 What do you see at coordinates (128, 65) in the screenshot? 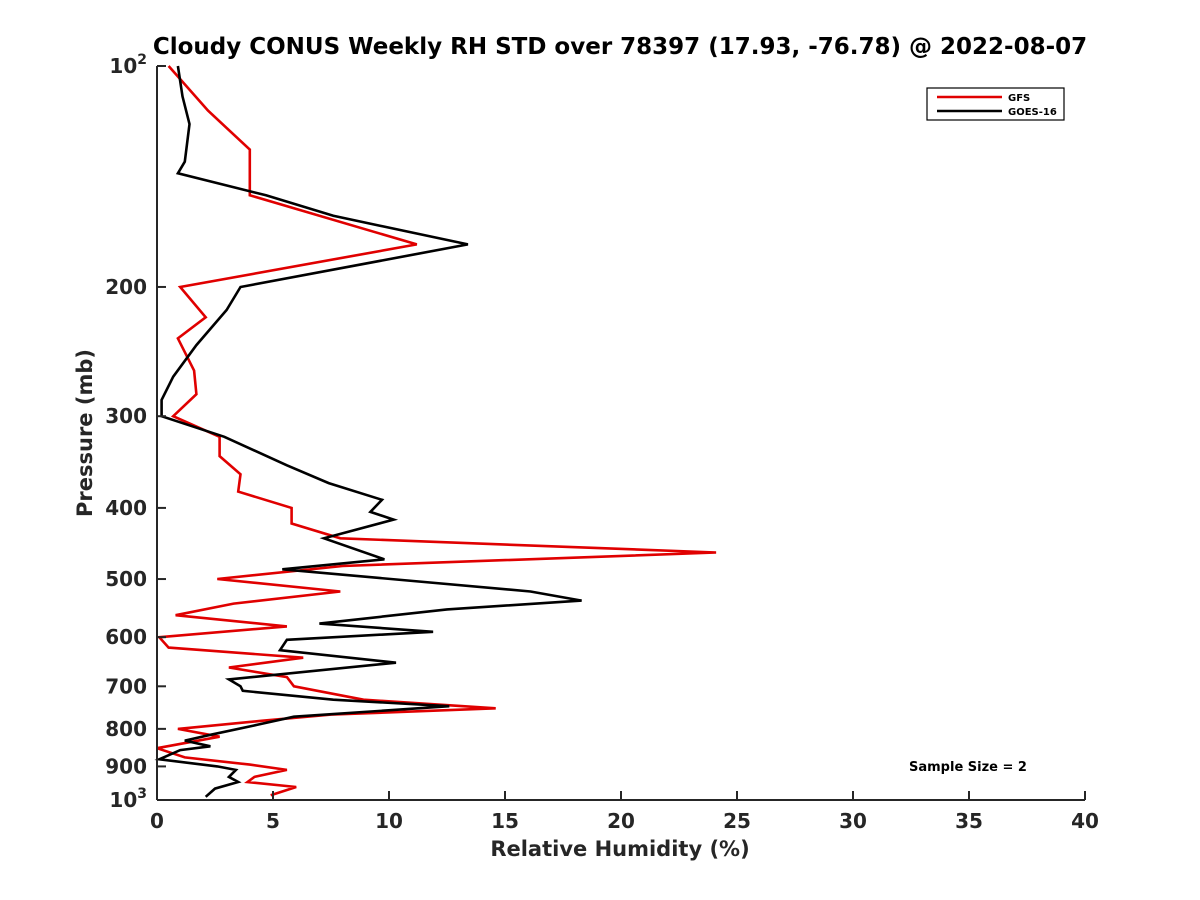
I see `y-tick-label: 10²` at bounding box center [128, 65].